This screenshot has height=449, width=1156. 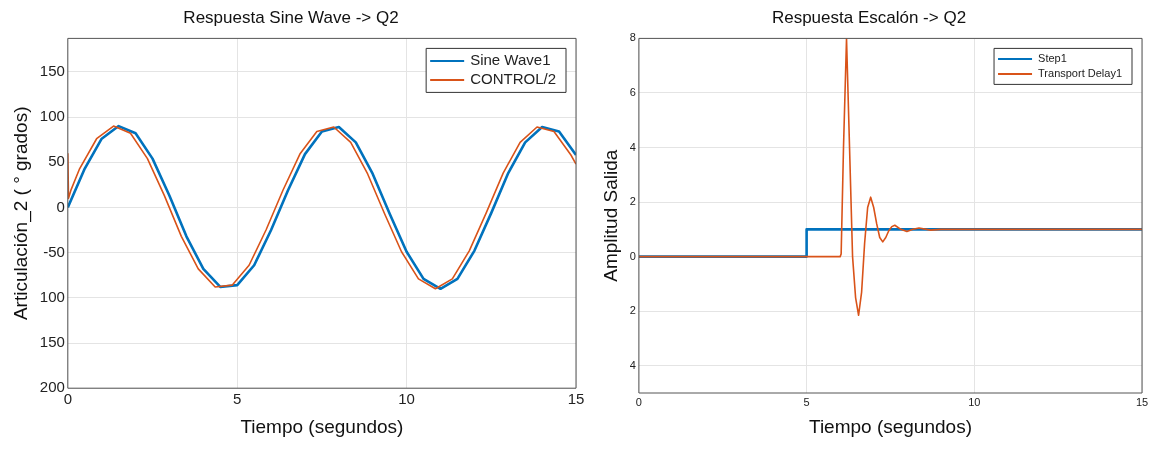 What do you see at coordinates (869, 17) in the screenshot?
I see `chart-title: Respuesta Escalón -> Q2` at bounding box center [869, 17].